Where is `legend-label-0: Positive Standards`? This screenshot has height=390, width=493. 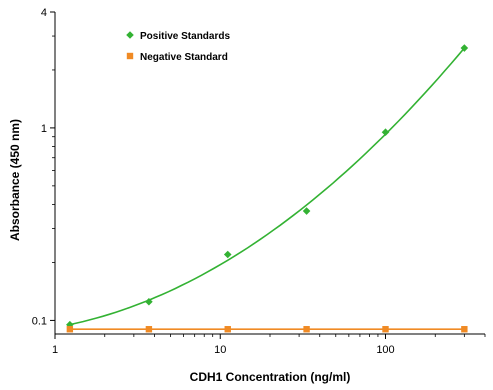
legend-label-0: Positive Standards is located at coordinates (185, 36).